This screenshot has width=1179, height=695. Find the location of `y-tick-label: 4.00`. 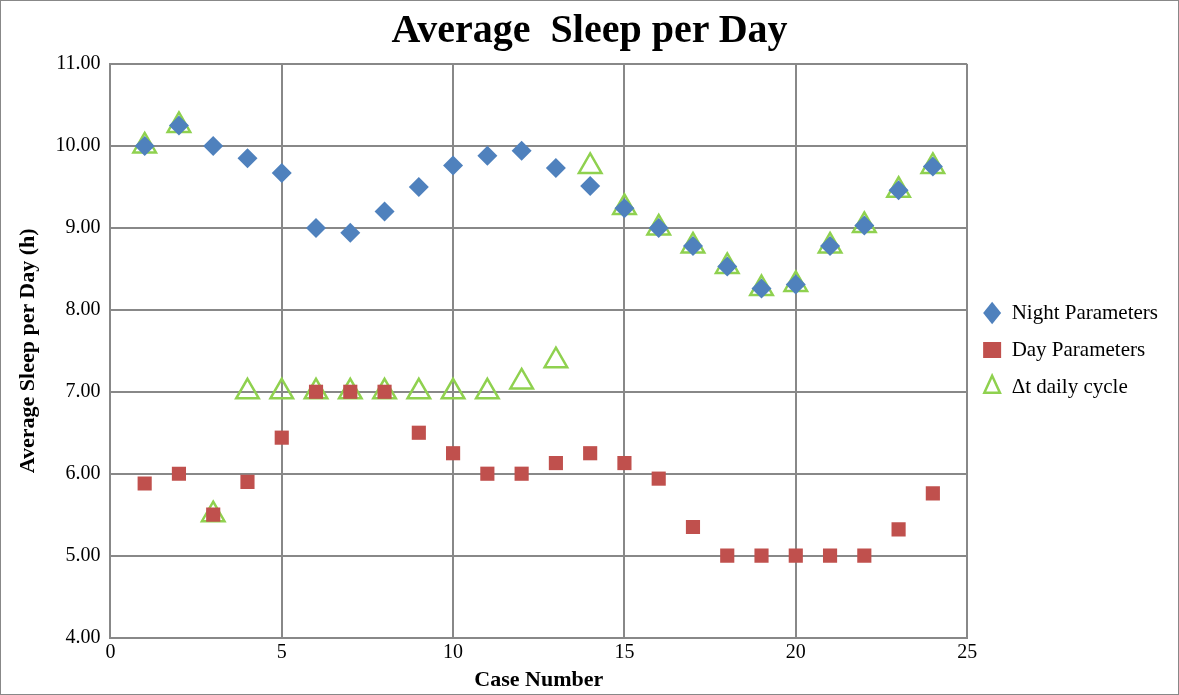

y-tick-label: 4.00 is located at coordinates (83, 635).